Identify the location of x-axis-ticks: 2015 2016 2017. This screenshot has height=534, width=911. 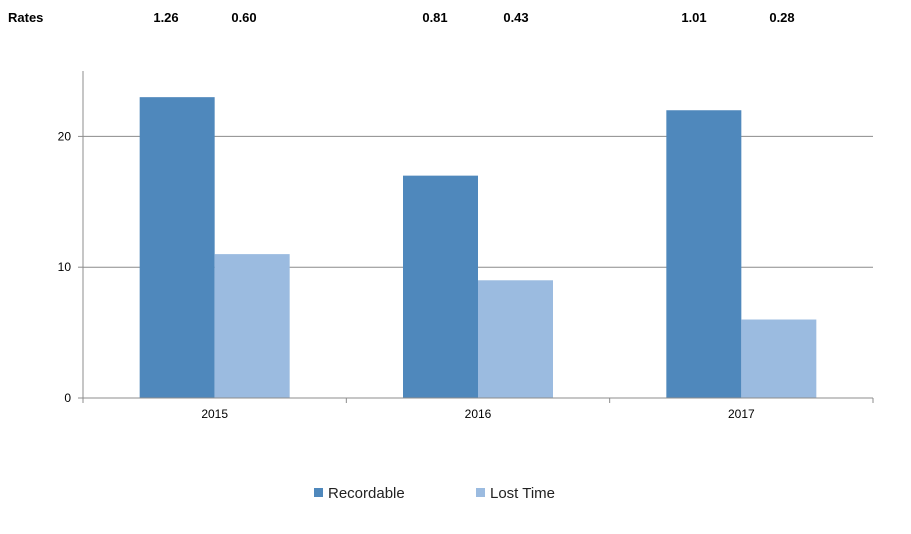
(478, 409).